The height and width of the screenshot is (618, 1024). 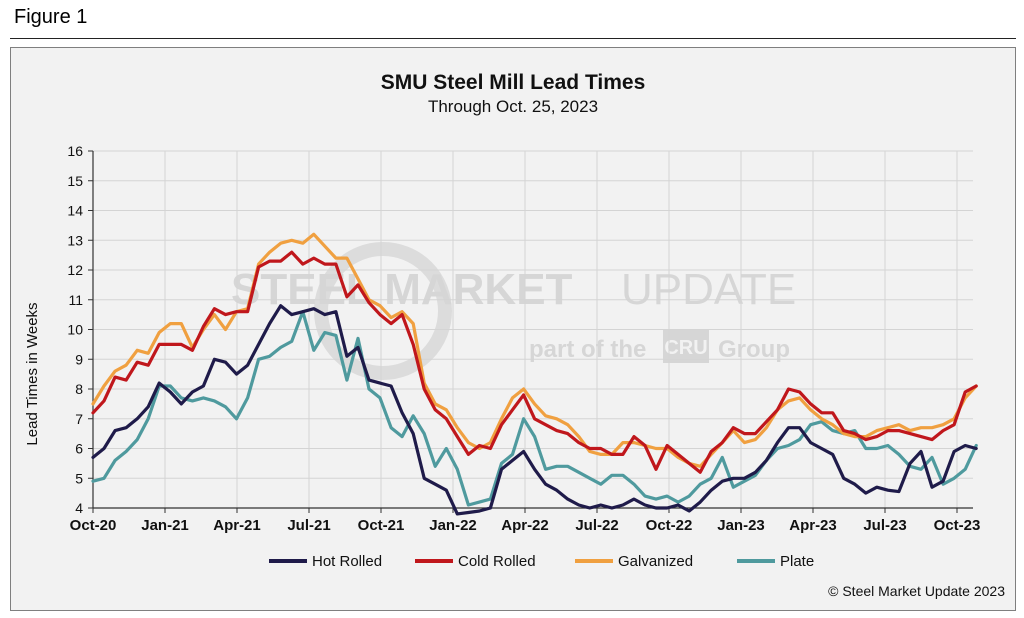 I want to click on y-tick-label: 11, so click(x=75, y=300).